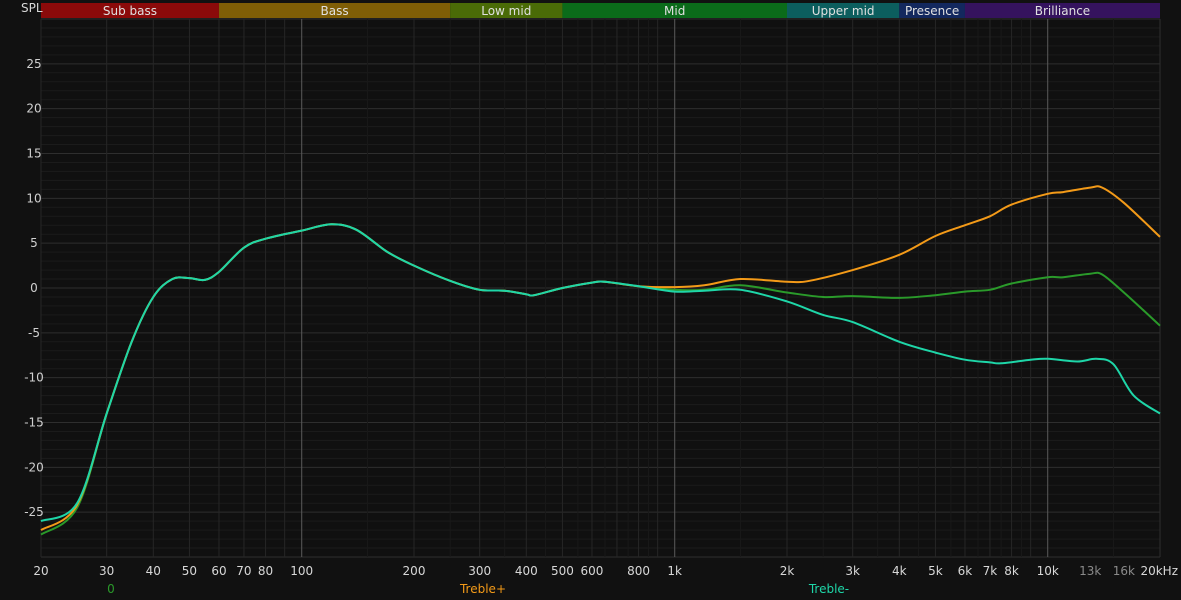  Describe the element at coordinates (301, 571) in the screenshot. I see `x-tick-label: 100` at that location.